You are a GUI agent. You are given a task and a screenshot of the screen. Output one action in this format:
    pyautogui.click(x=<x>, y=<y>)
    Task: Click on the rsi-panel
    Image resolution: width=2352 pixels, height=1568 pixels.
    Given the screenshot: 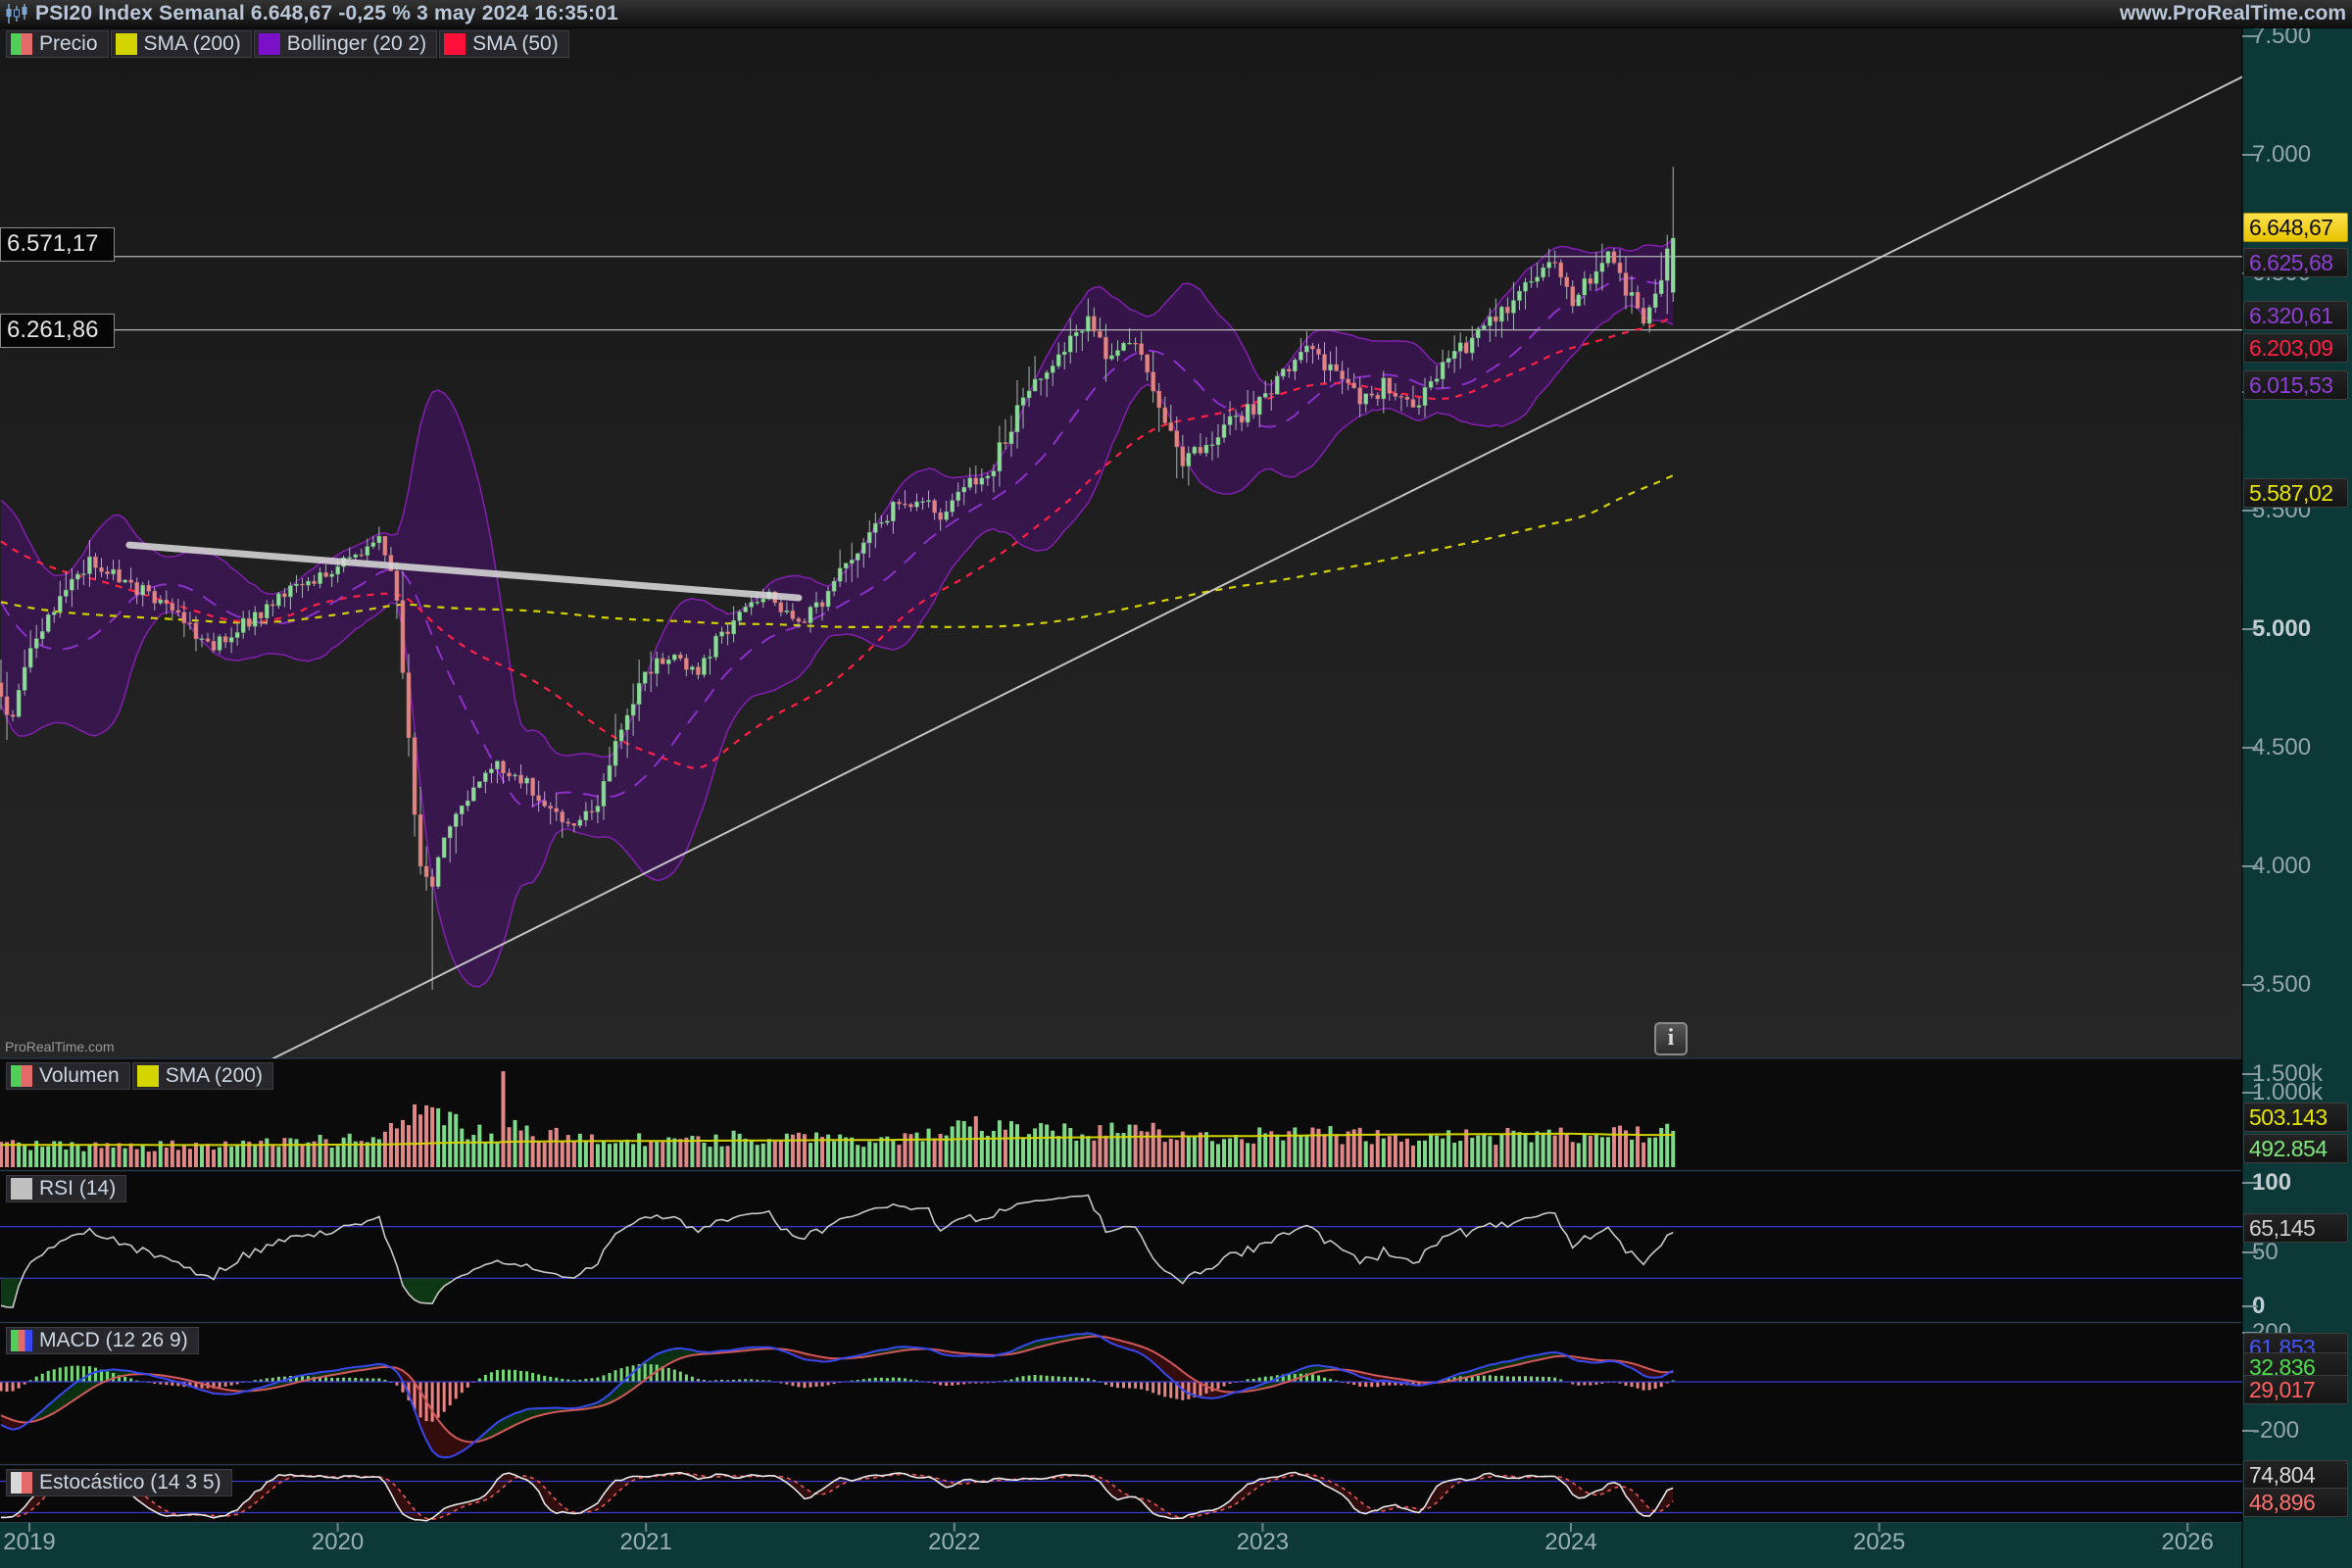 What is the action you would take?
    pyautogui.click(x=1121, y=1251)
    